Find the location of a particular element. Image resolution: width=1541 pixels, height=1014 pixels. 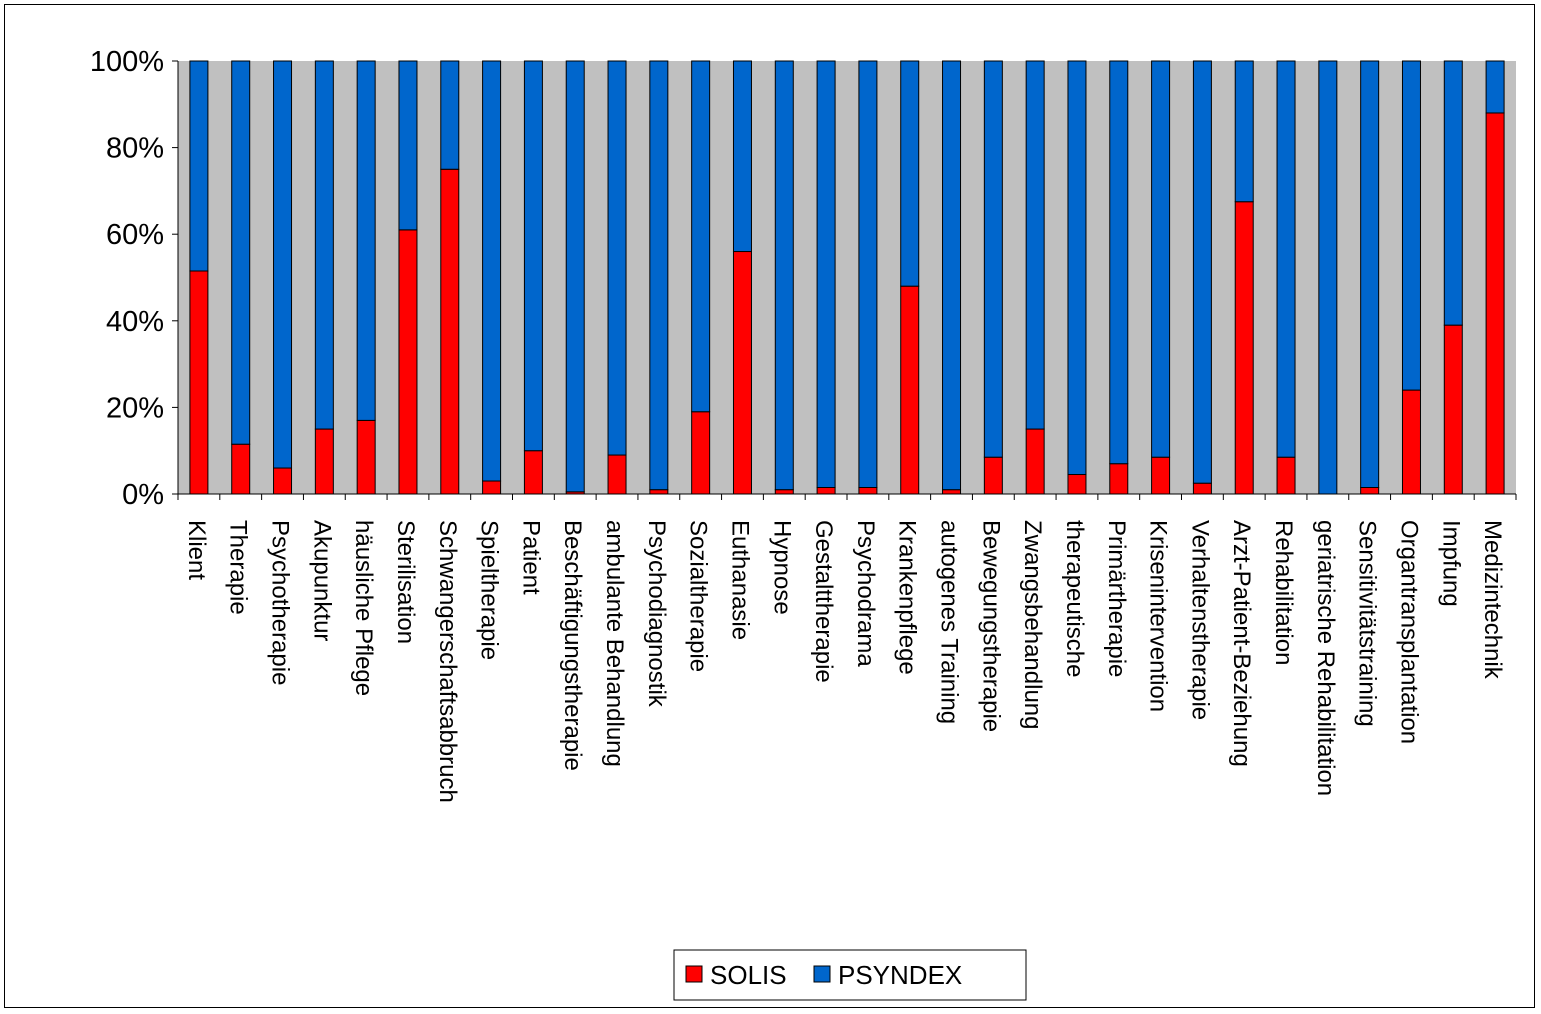

y-tick-label: 80% is located at coordinates (135, 149).